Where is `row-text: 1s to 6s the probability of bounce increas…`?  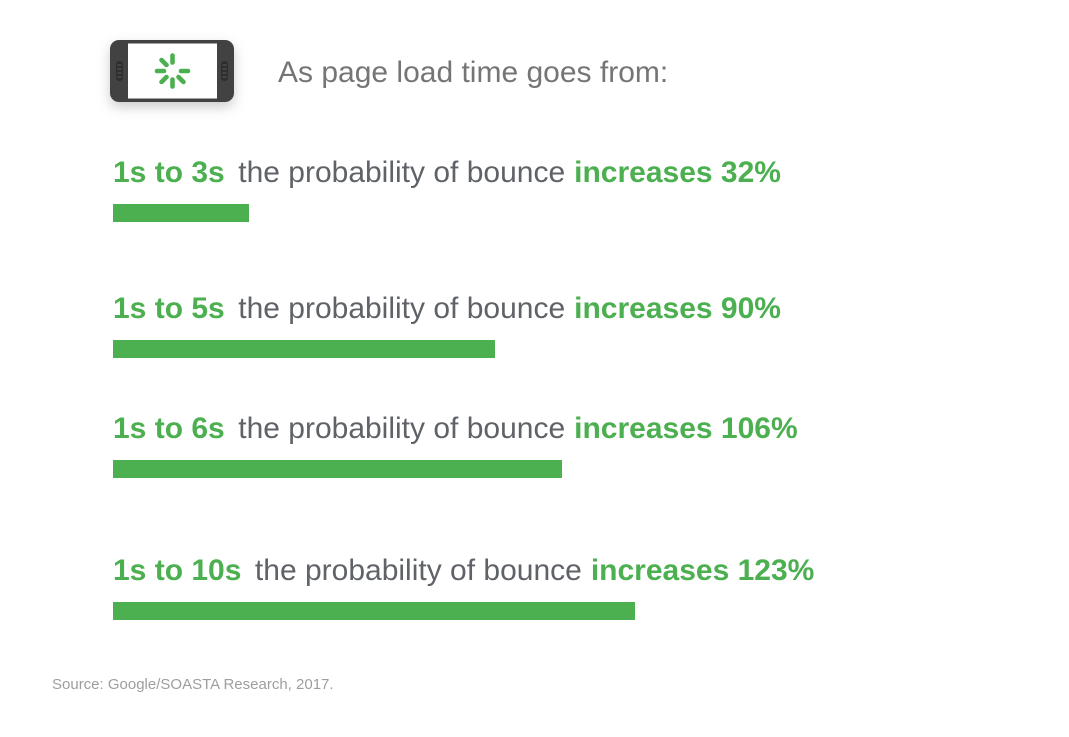 row-text: 1s to 6s the probability of bounce increas… is located at coordinates (455, 429).